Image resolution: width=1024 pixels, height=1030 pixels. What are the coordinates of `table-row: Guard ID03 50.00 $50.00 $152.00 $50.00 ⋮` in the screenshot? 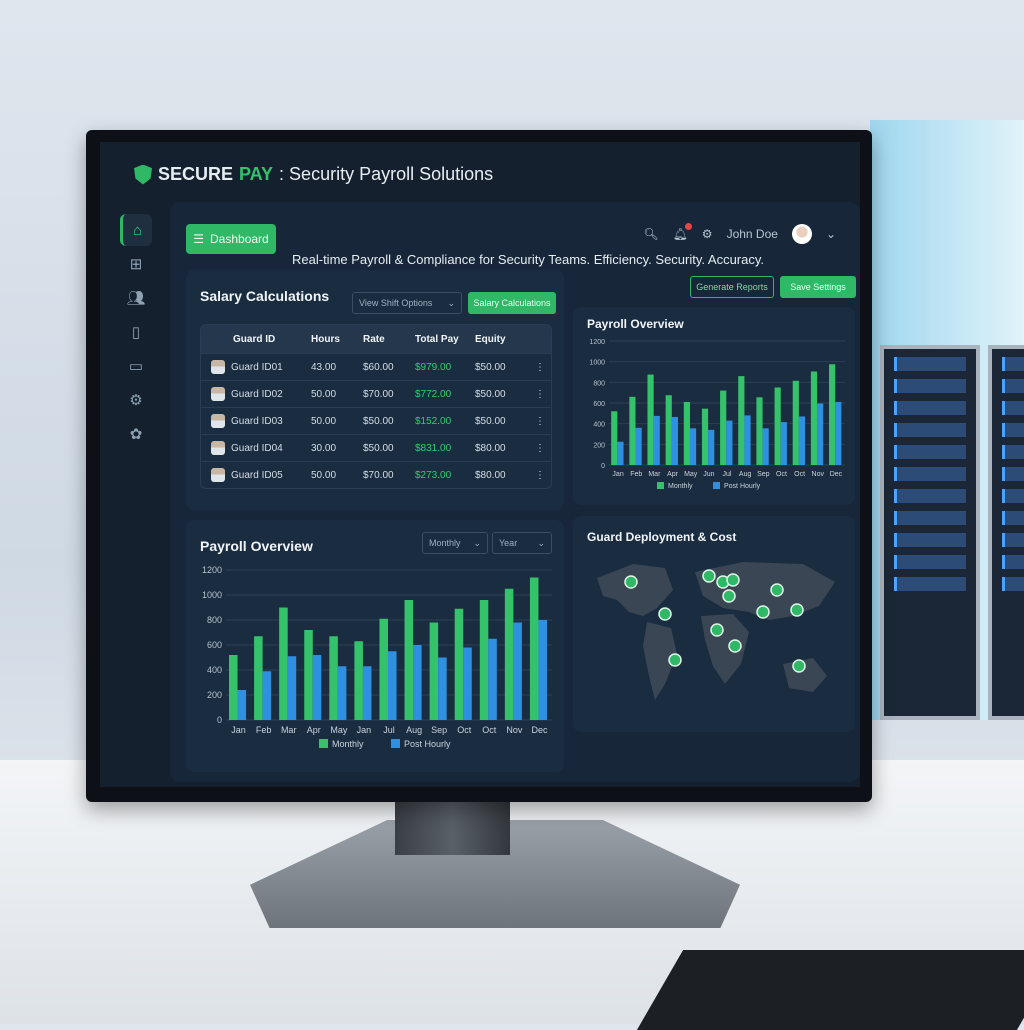 It's located at (376, 420).